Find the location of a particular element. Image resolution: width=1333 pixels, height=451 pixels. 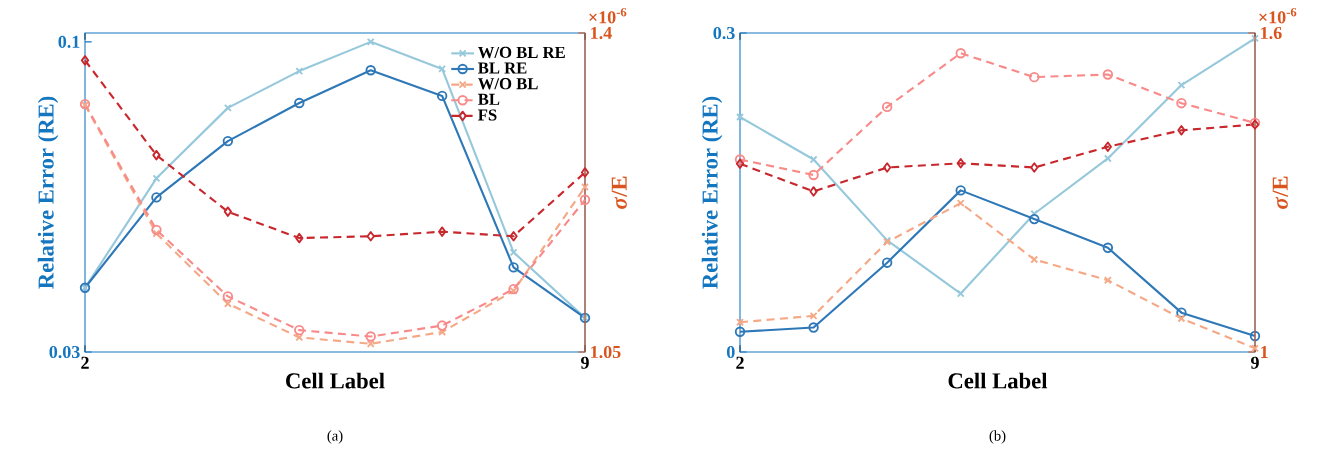

legend-label: W/O BL RE is located at coordinates (521, 52).